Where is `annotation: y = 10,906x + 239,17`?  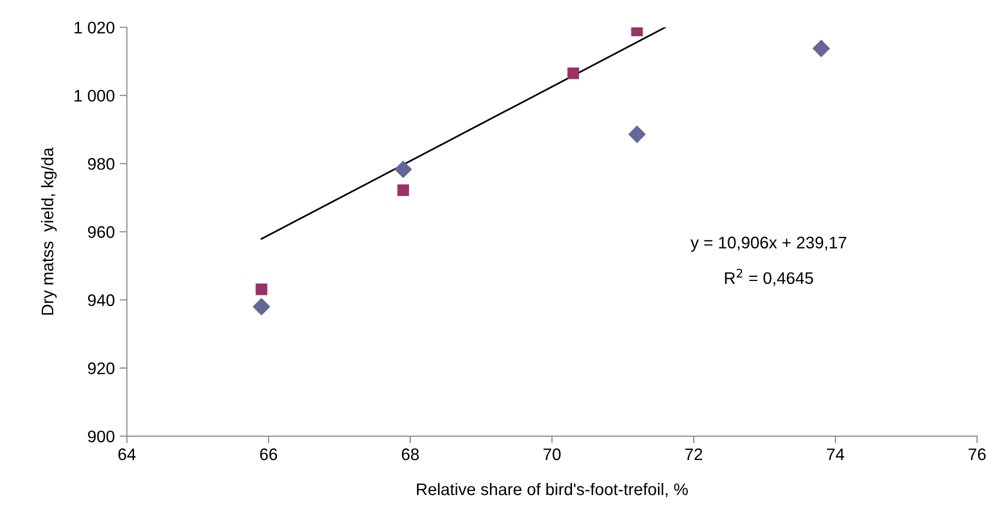
annotation: y = 10,906x + 239,17 is located at coordinates (768, 244).